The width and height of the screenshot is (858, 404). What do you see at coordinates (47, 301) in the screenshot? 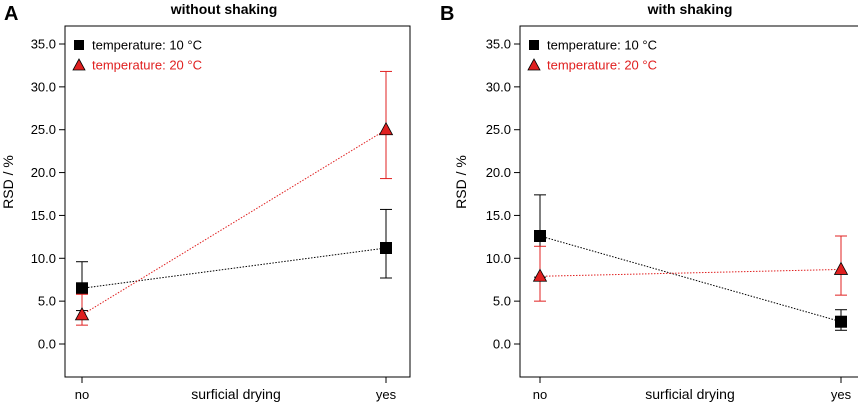
I see `y-tick-label-a: 5.0` at bounding box center [47, 301].